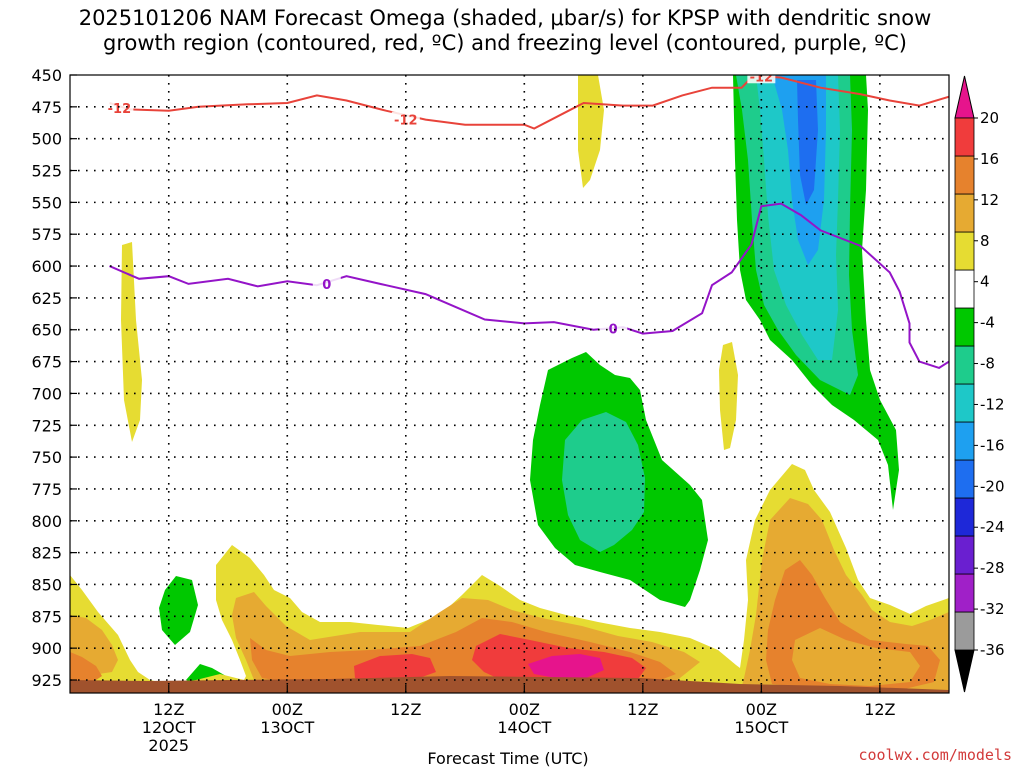 This screenshot has width=1024, height=768. Describe the element at coordinates (46, 330) in the screenshot. I see `y-tick-label: 650` at that location.